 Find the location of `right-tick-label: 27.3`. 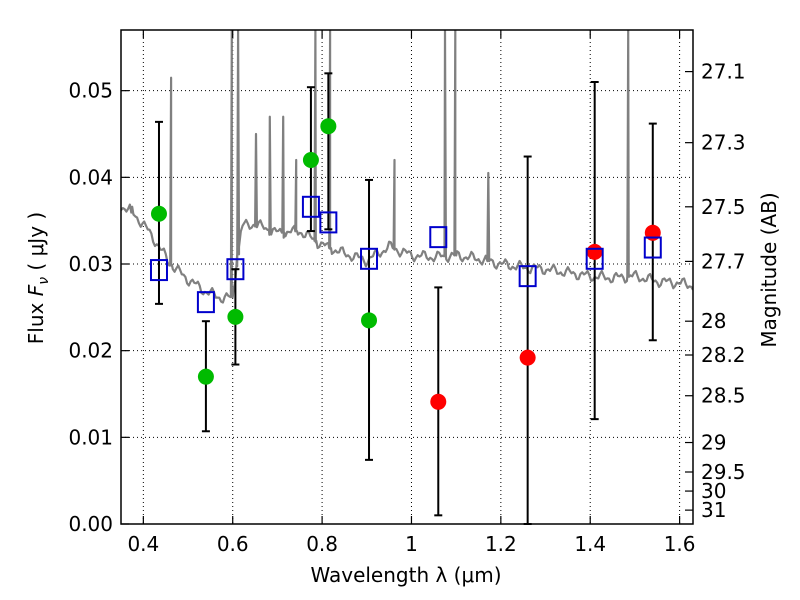

right-tick-label: 27.3 is located at coordinates (723, 143).